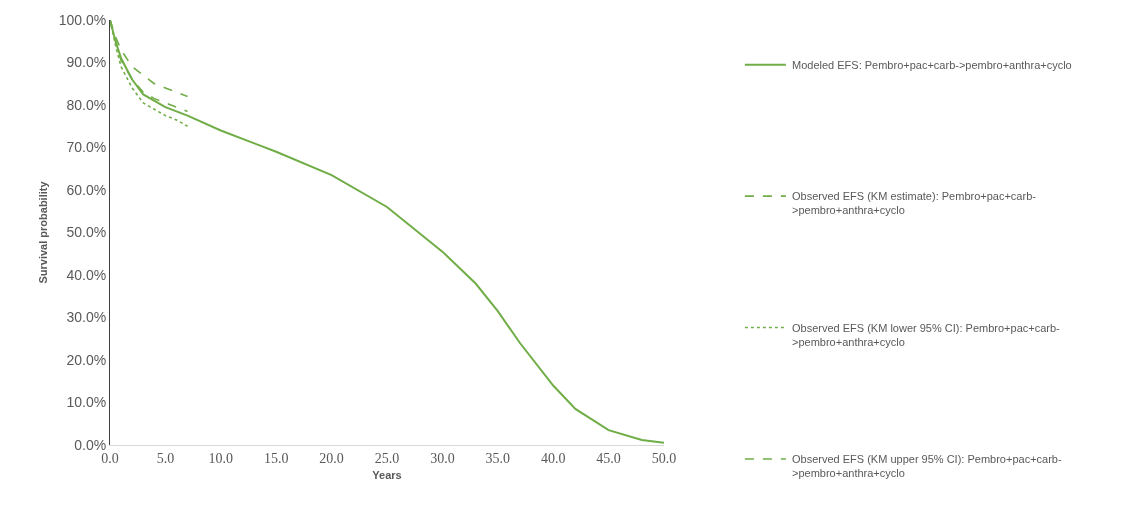 This screenshot has width=1135, height=506. Describe the element at coordinates (165, 458) in the screenshot. I see `x-tick-label: 5.0` at that location.